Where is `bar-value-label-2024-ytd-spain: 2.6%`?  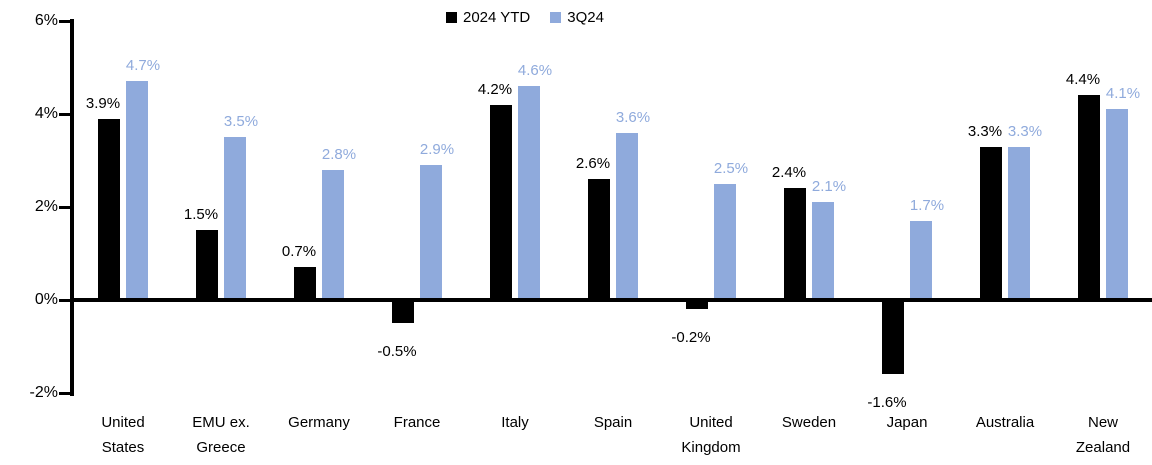
bar-value-label-2024-ytd-spain: 2.6% is located at coordinates (593, 164).